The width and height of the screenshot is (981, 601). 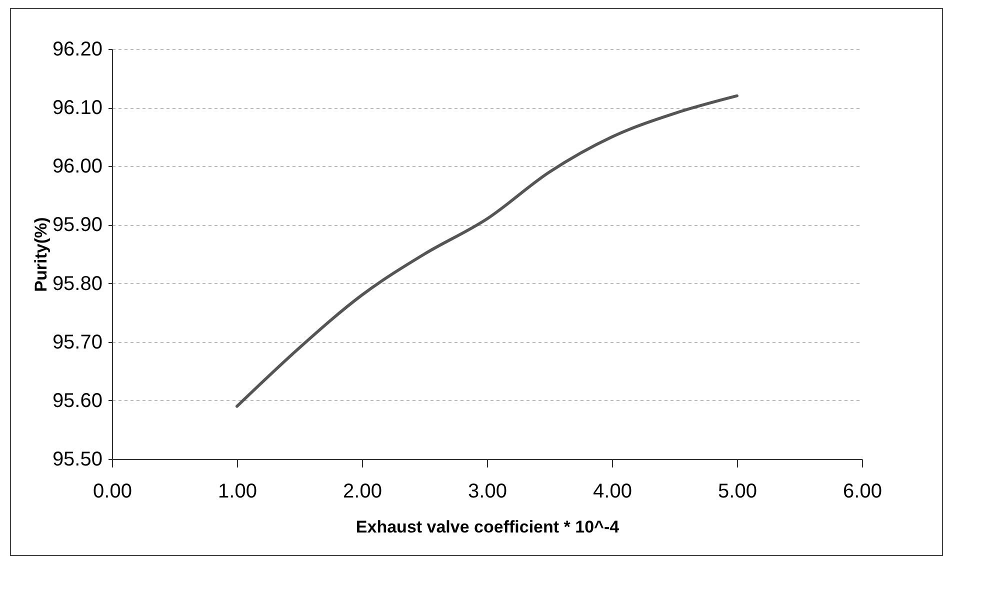 What do you see at coordinates (77, 401) in the screenshot?
I see `y-tick-label: 95.60` at bounding box center [77, 401].